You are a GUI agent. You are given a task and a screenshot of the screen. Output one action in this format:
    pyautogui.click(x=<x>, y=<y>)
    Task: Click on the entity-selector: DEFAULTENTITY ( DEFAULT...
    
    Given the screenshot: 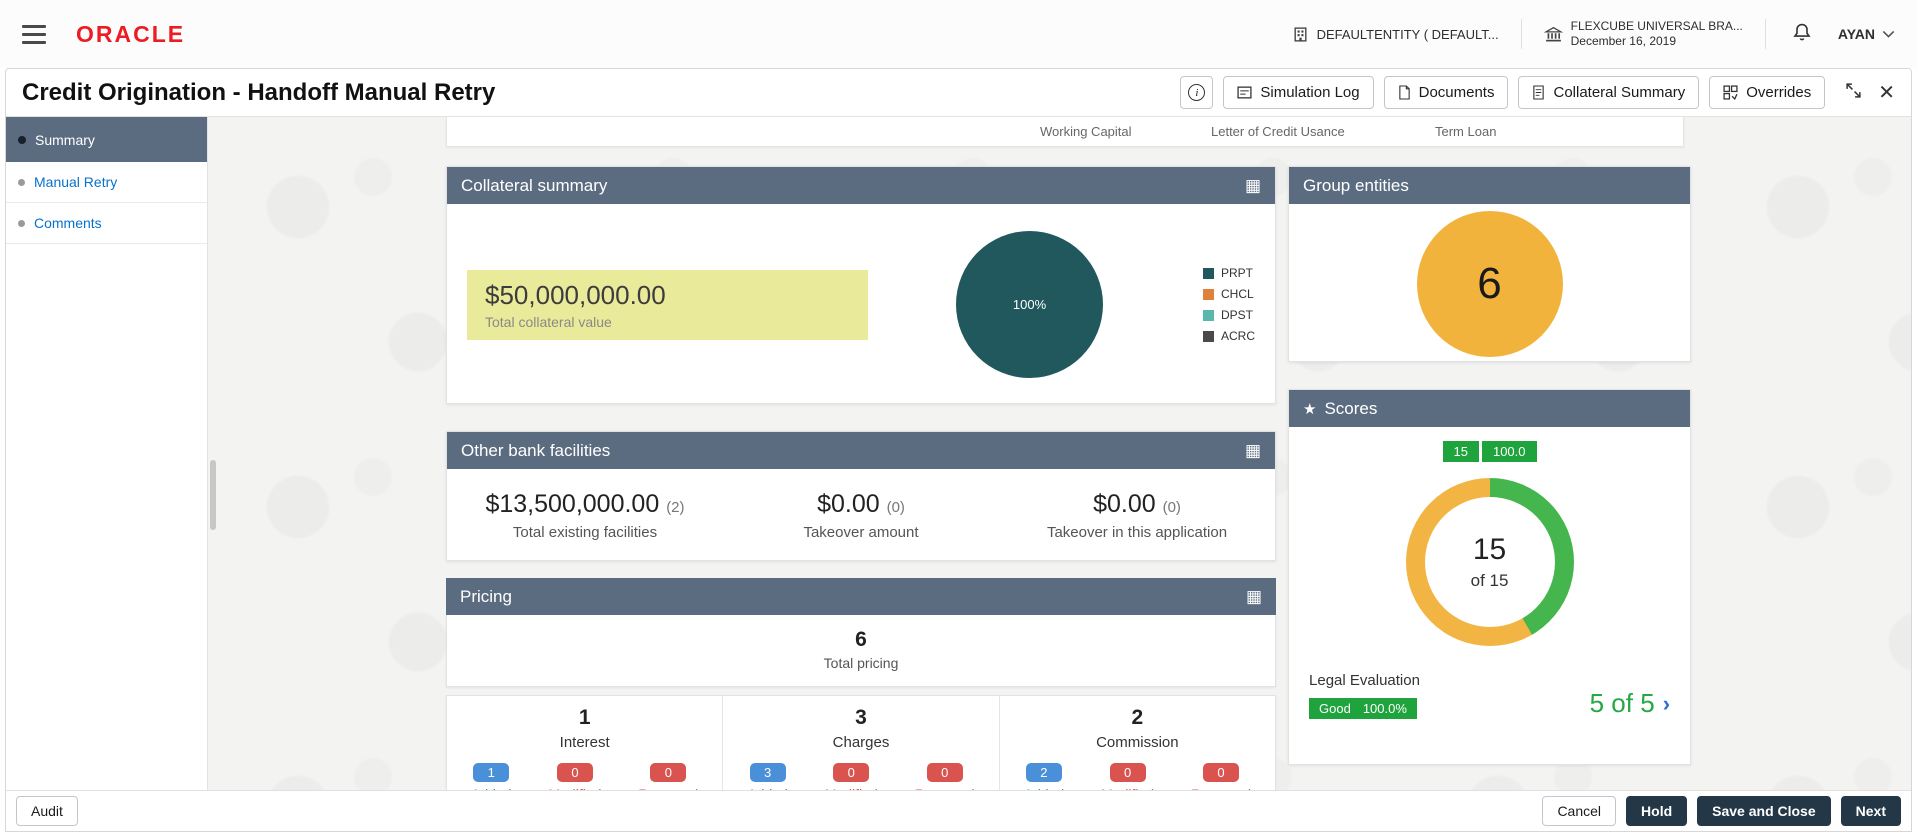 What is the action you would take?
    pyautogui.click(x=1395, y=34)
    